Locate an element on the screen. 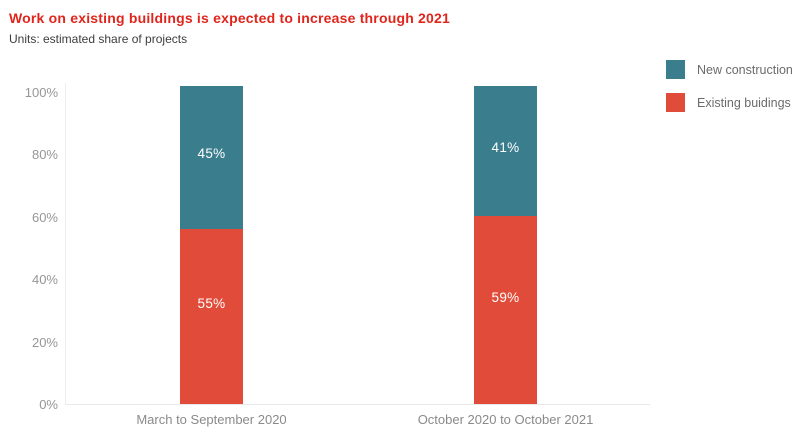 The height and width of the screenshot is (441, 800). y-axis-tick-label: 100% is located at coordinates (41, 92).